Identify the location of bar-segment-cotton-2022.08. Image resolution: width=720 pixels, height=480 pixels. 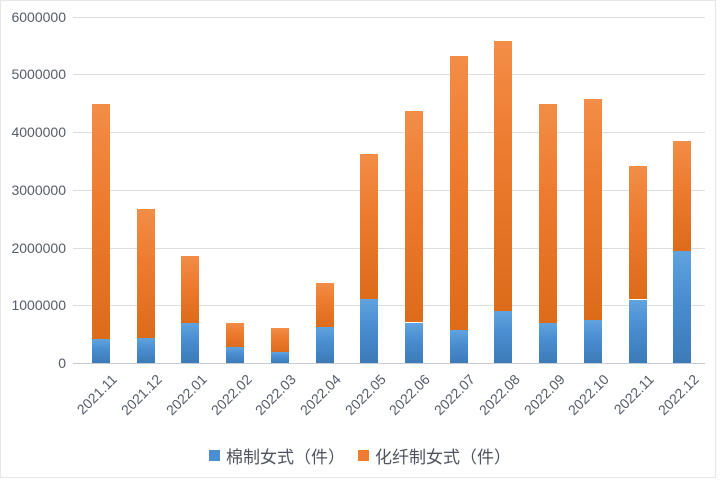
(503, 337).